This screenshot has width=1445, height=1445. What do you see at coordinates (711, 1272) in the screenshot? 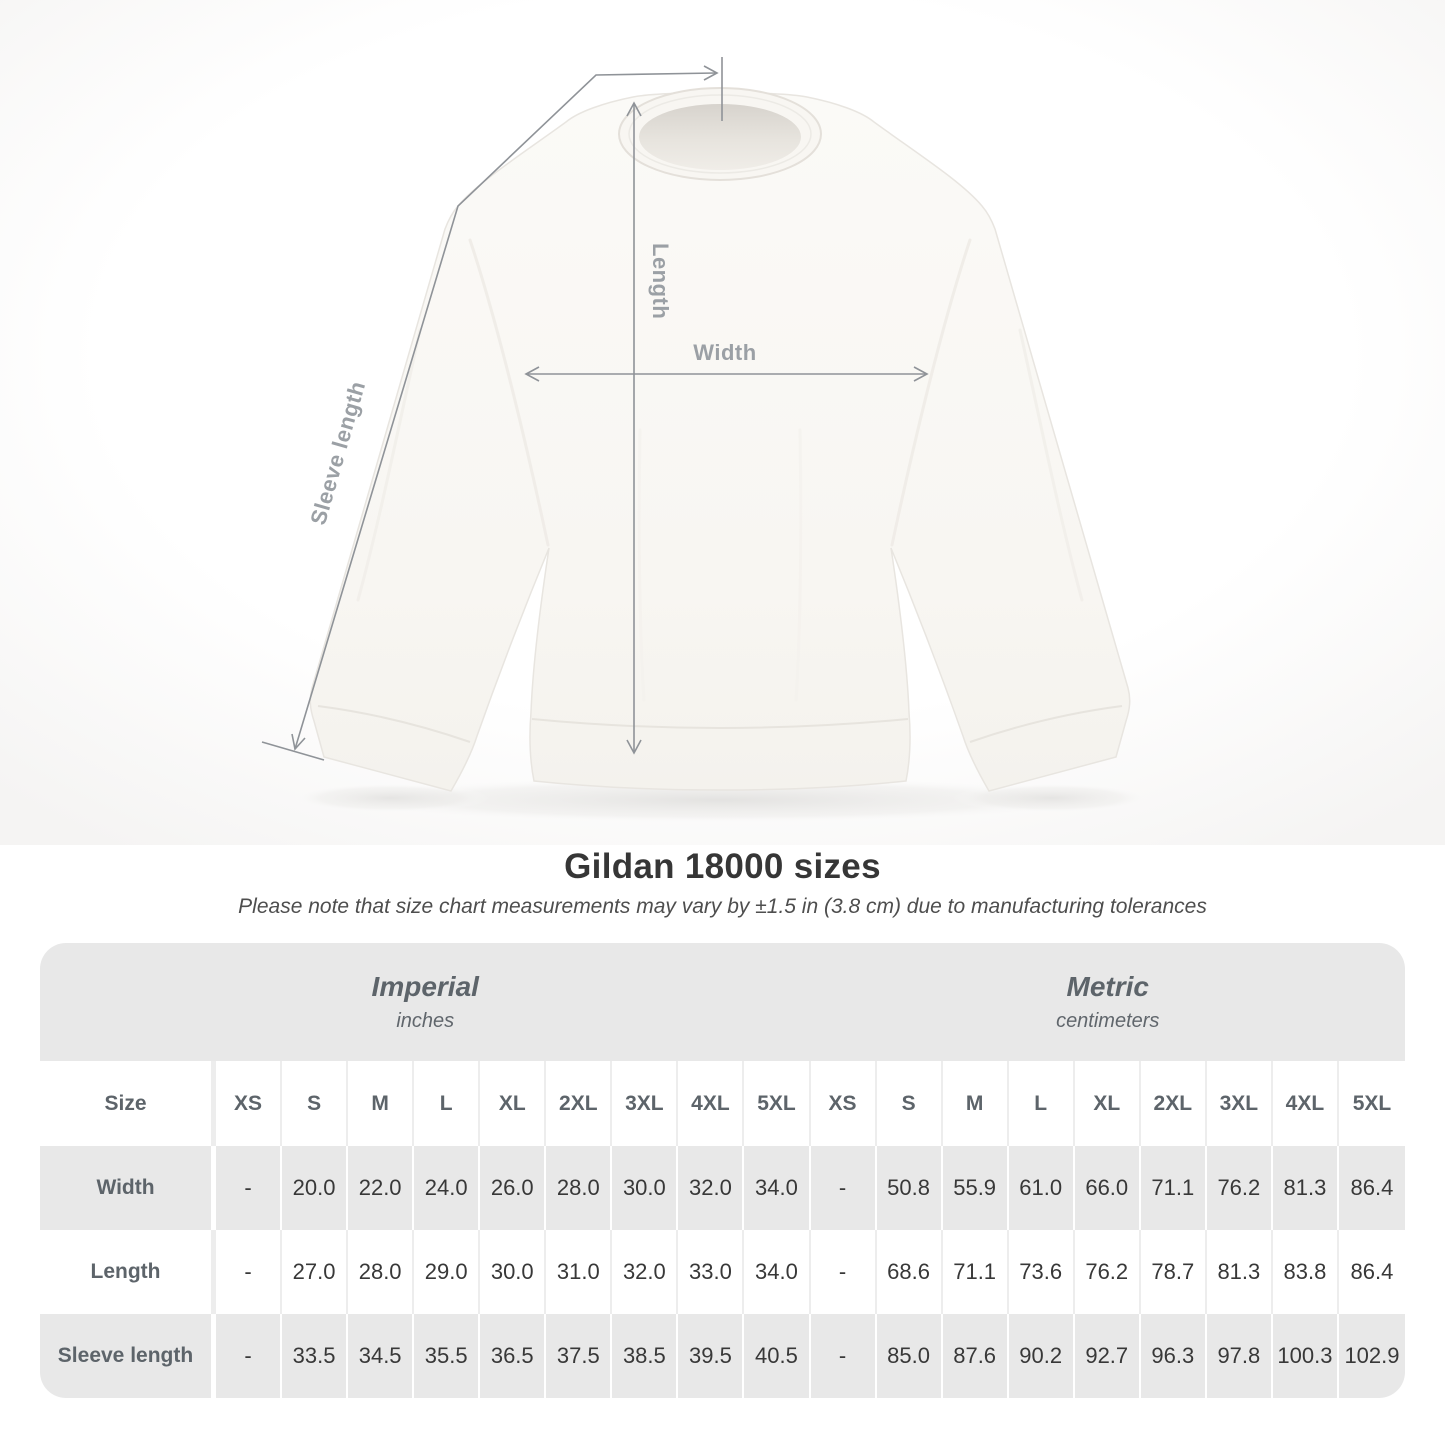
I see `value-cell: 33.0` at bounding box center [711, 1272].